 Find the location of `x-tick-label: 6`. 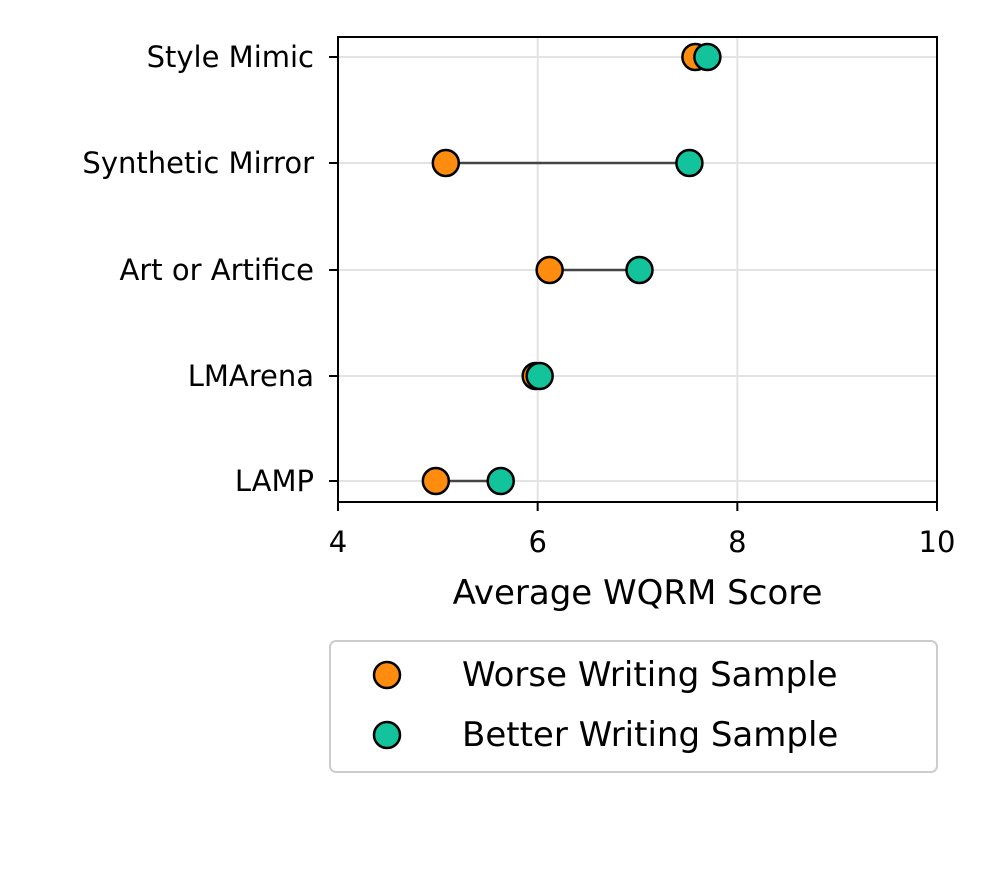

x-tick-label: 6 is located at coordinates (537, 542).